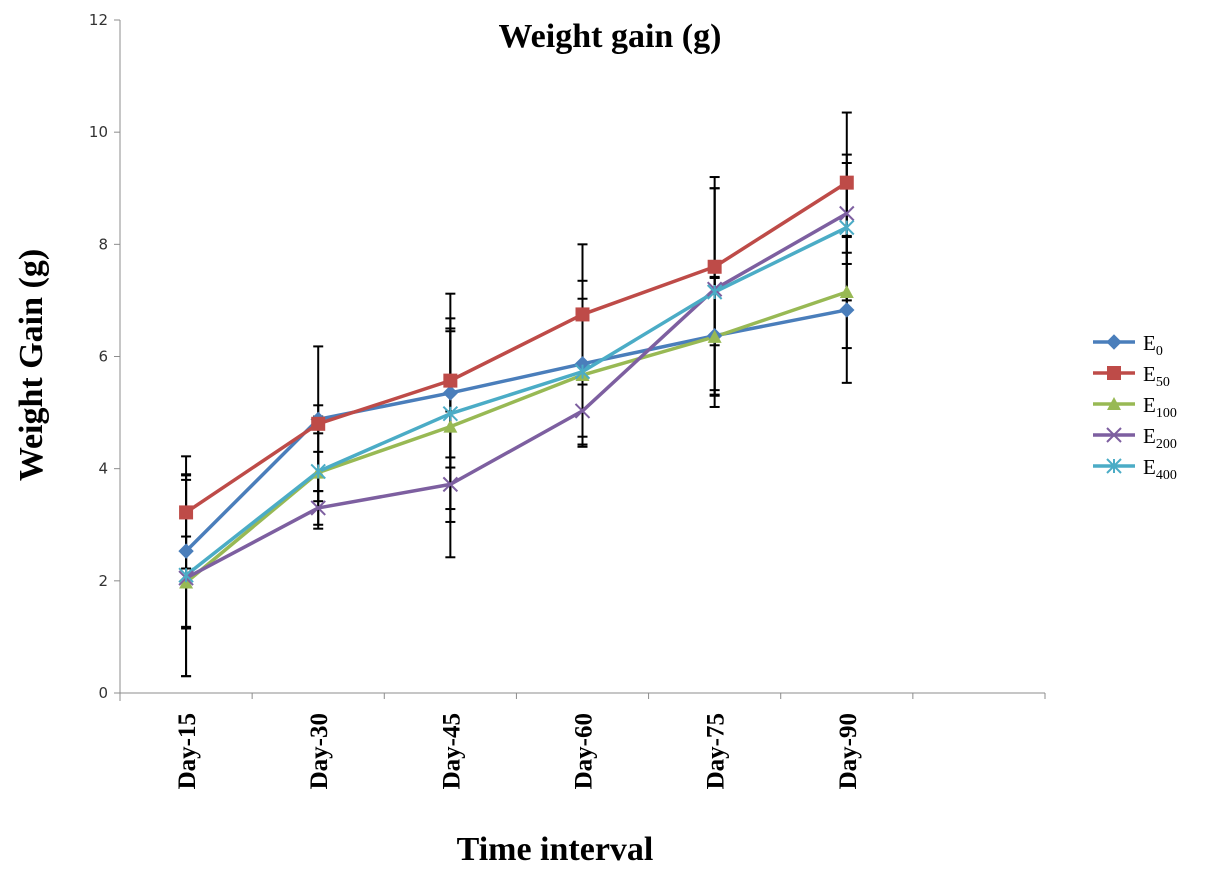 This screenshot has width=1219, height=875. I want to click on y-tick-label: 8, so click(103, 244).